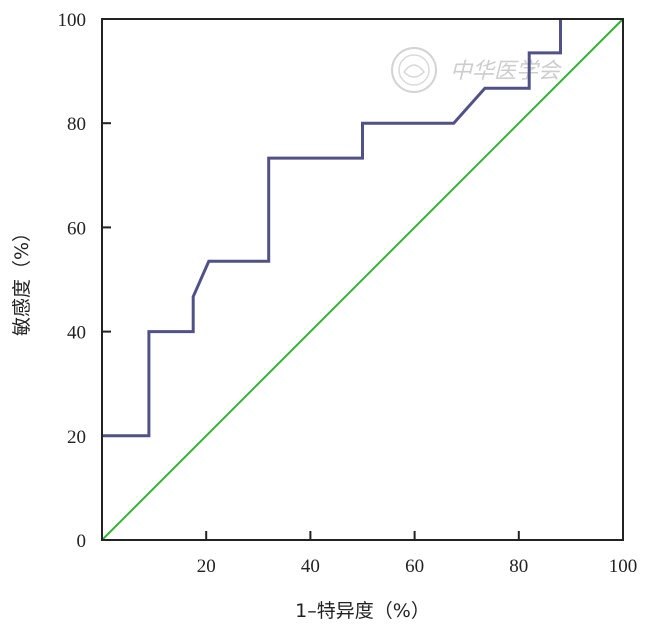 Image resolution: width=650 pixels, height=629 pixels. Describe the element at coordinates (506, 71) in the screenshot. I see `watermark-text: 中华医学会` at that location.